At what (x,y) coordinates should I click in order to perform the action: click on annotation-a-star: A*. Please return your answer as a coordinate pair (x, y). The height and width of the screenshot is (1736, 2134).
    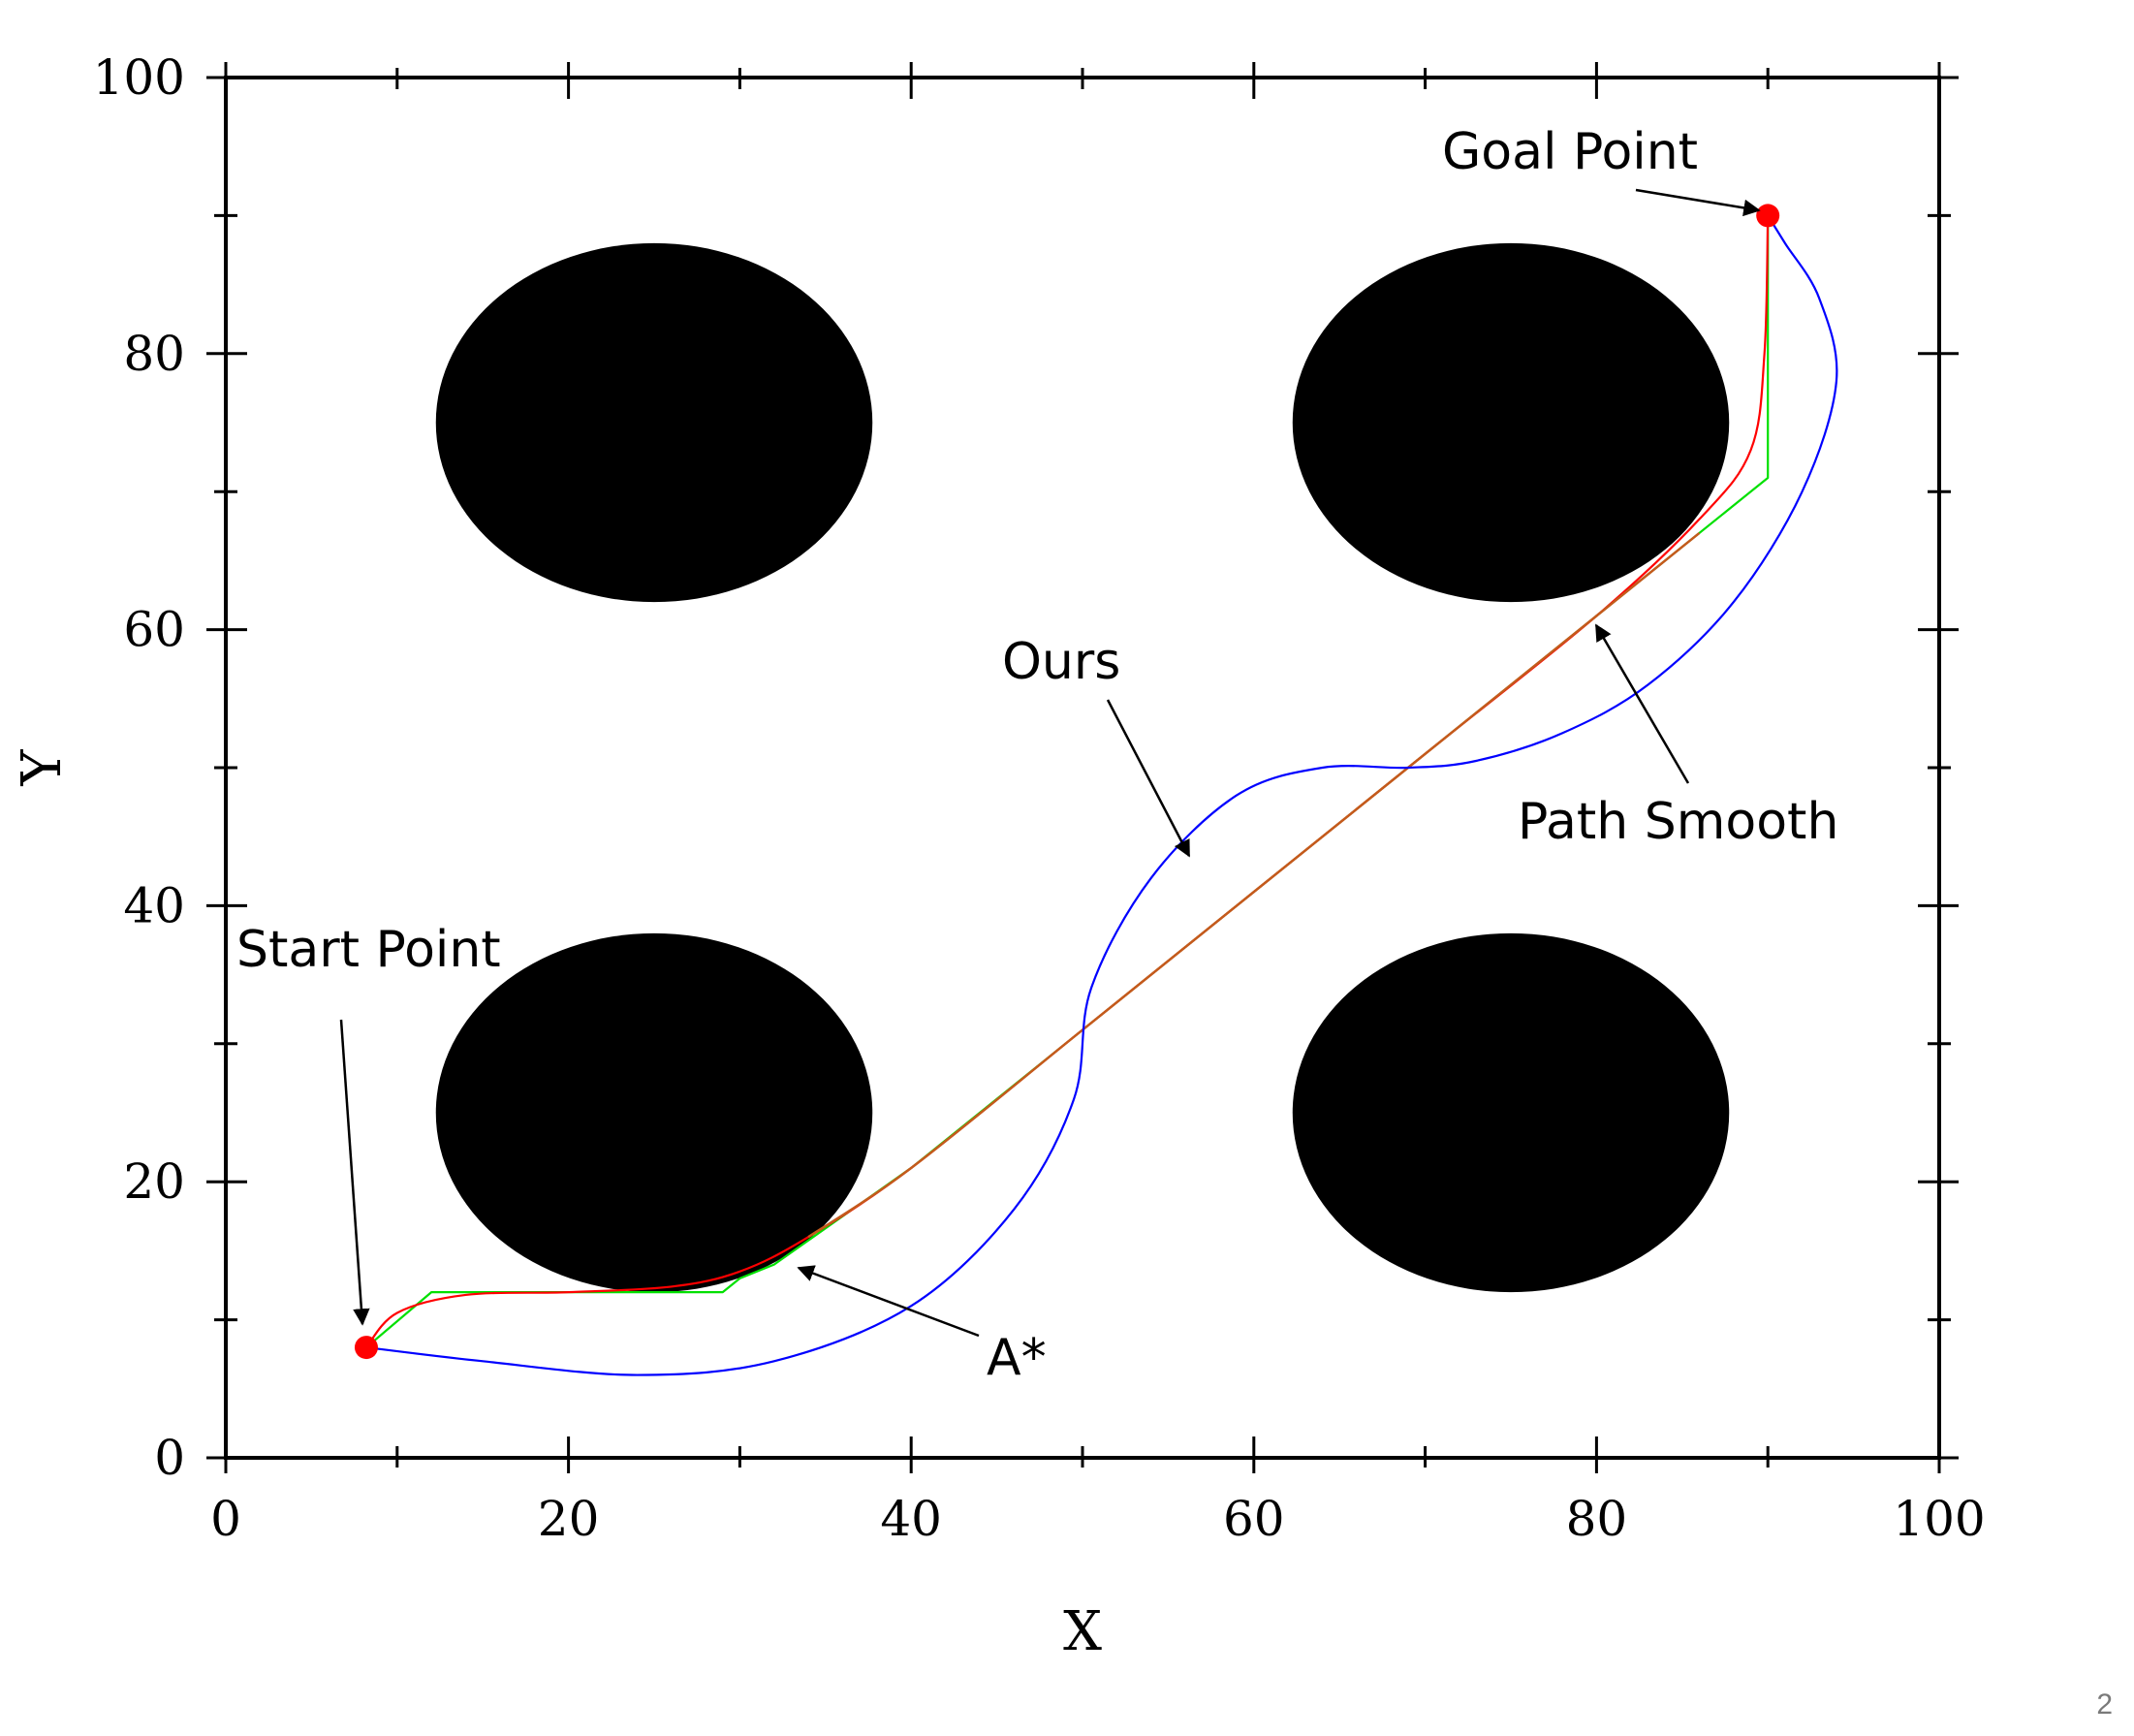
    Looking at the image, I should click on (922, 1326).